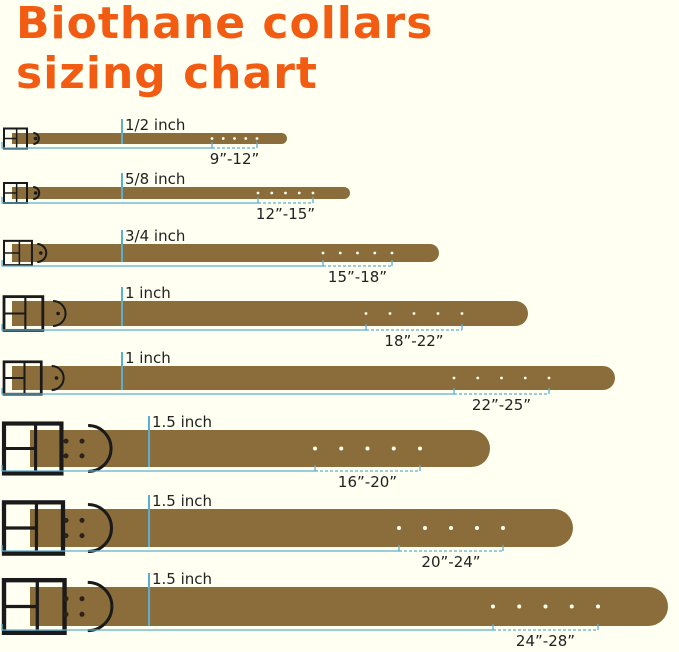 The height and width of the screenshot is (652, 679). What do you see at coordinates (155, 236) in the screenshot?
I see `width-label: 3/4 inch` at bounding box center [155, 236].